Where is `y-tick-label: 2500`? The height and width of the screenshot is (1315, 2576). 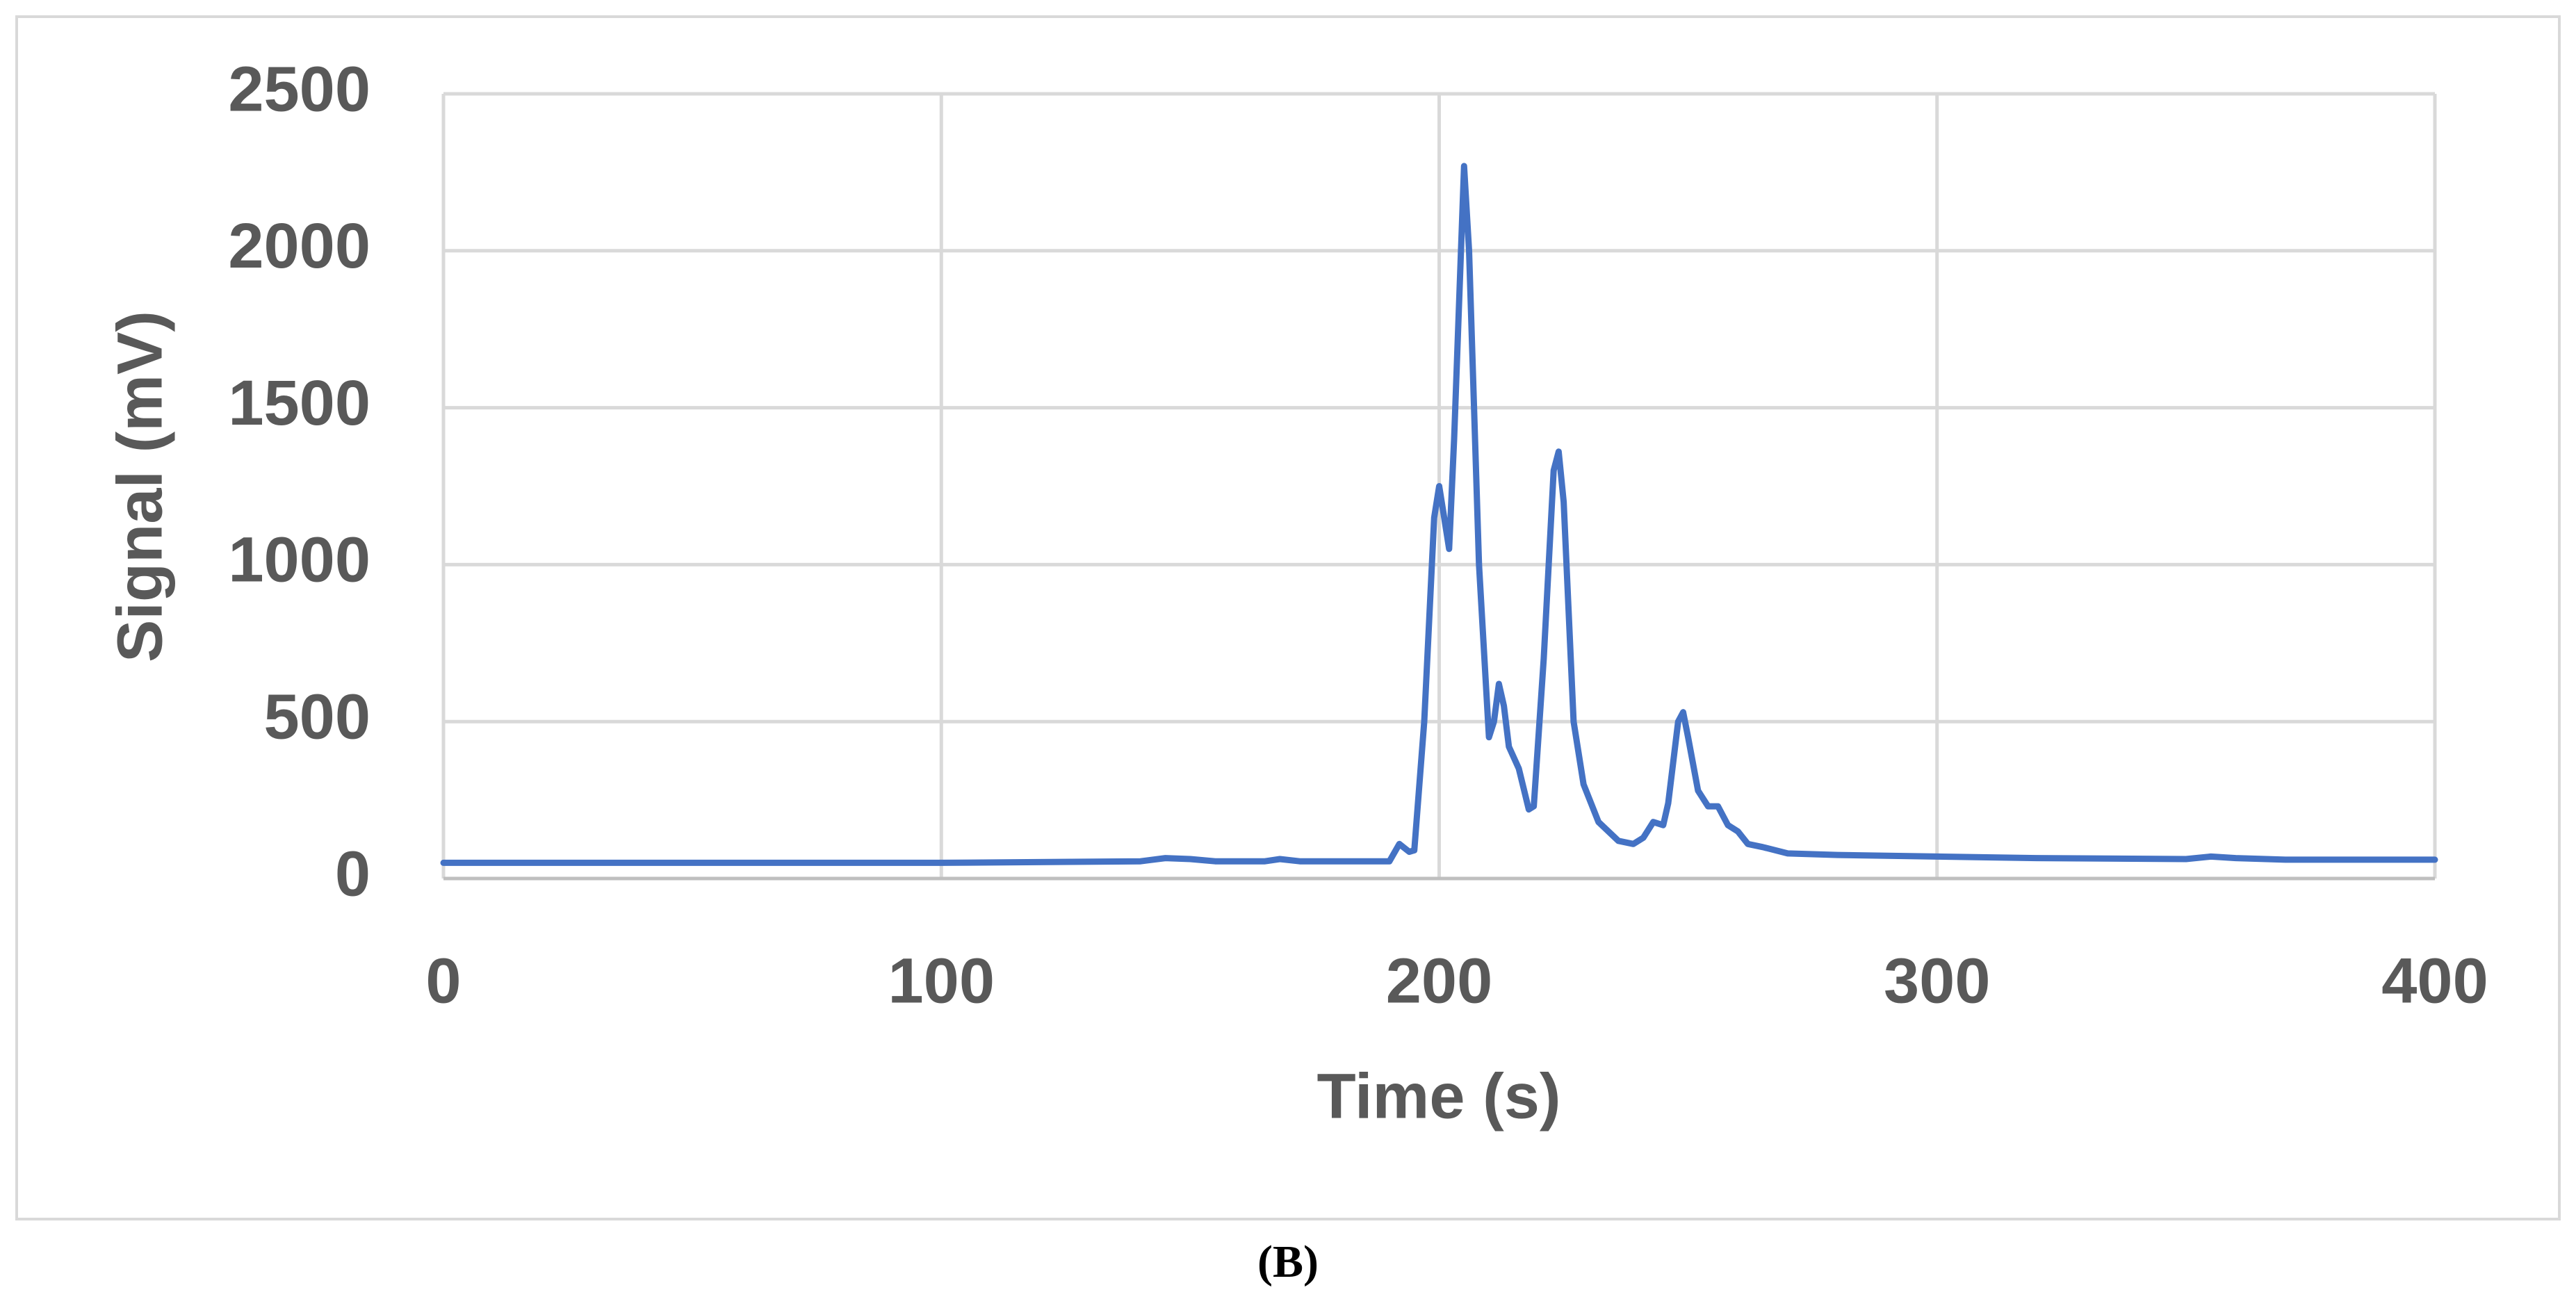 y-tick-label: 2500 is located at coordinates (299, 89).